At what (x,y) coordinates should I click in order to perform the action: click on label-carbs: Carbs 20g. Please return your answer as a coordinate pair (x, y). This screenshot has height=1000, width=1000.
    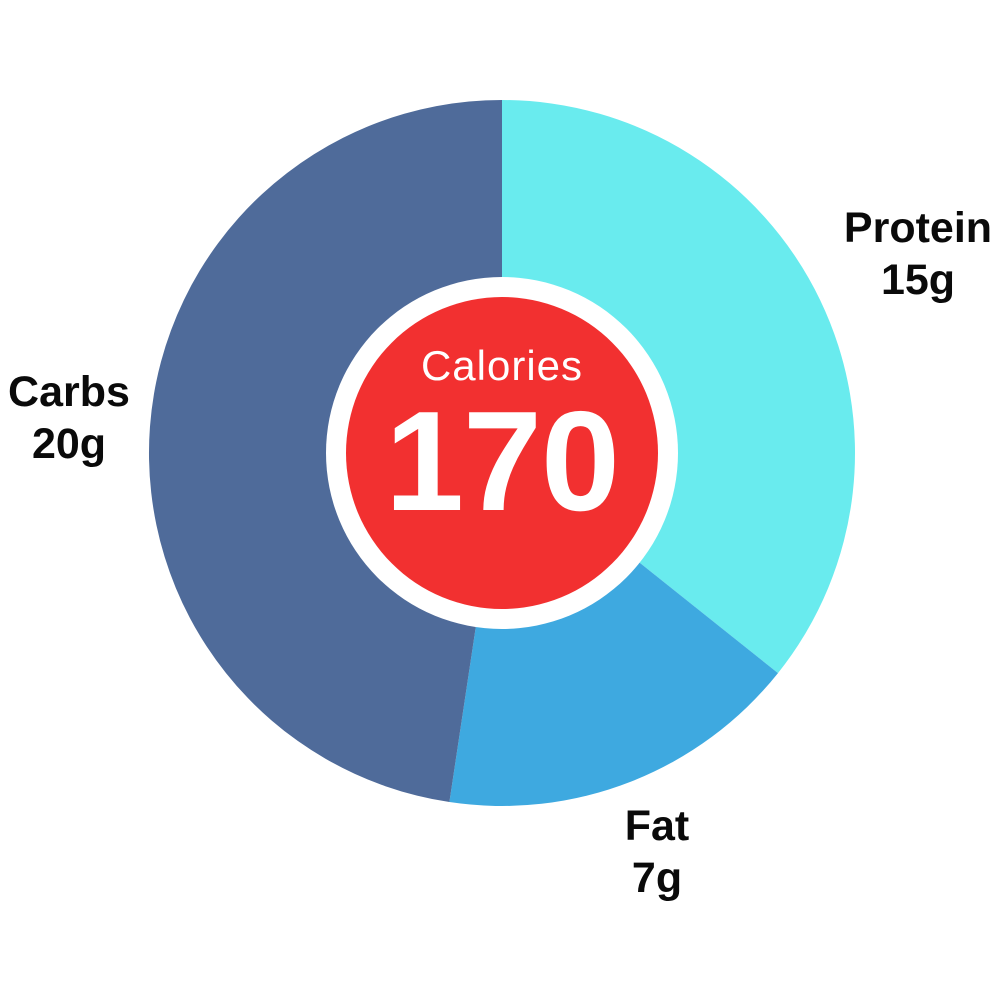
    Looking at the image, I should click on (69, 418).